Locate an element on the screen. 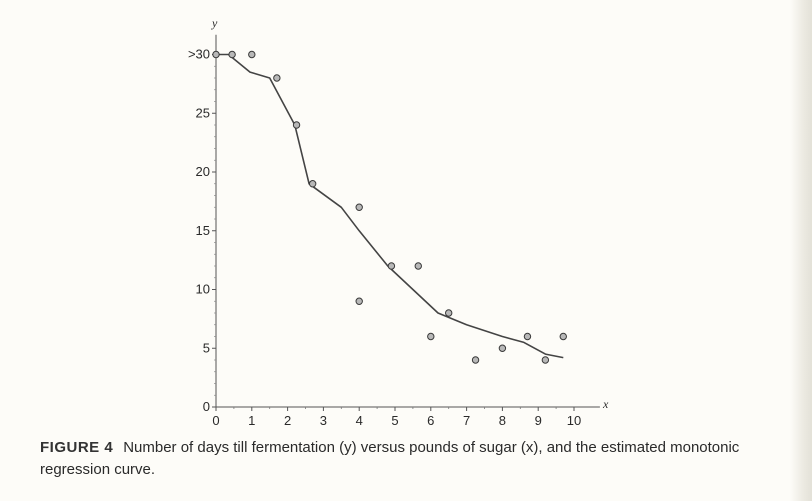  x-tick-label-9: 9 is located at coordinates (538, 420).